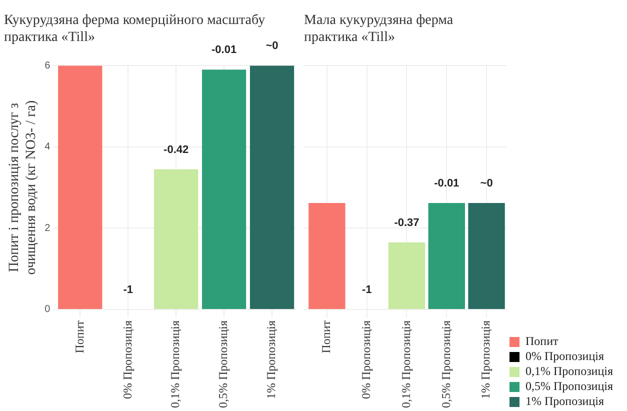  What do you see at coordinates (23, 187) in the screenshot?
I see `y-axis-title: Попит і пропозиція послуг з очищення води (кг NO3- / га)` at bounding box center [23, 187].